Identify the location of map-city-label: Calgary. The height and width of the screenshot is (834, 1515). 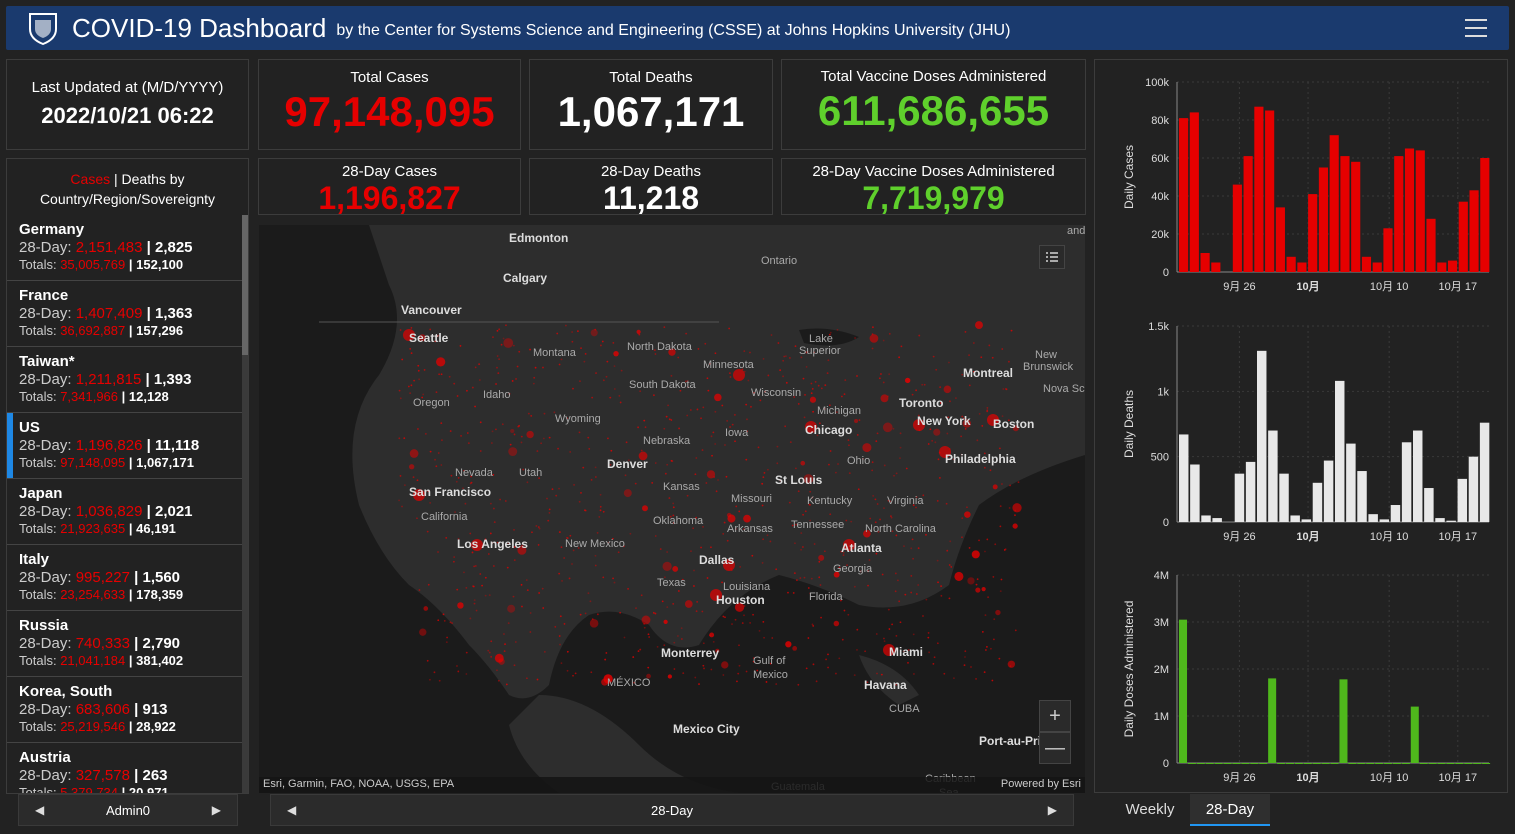
(525, 278).